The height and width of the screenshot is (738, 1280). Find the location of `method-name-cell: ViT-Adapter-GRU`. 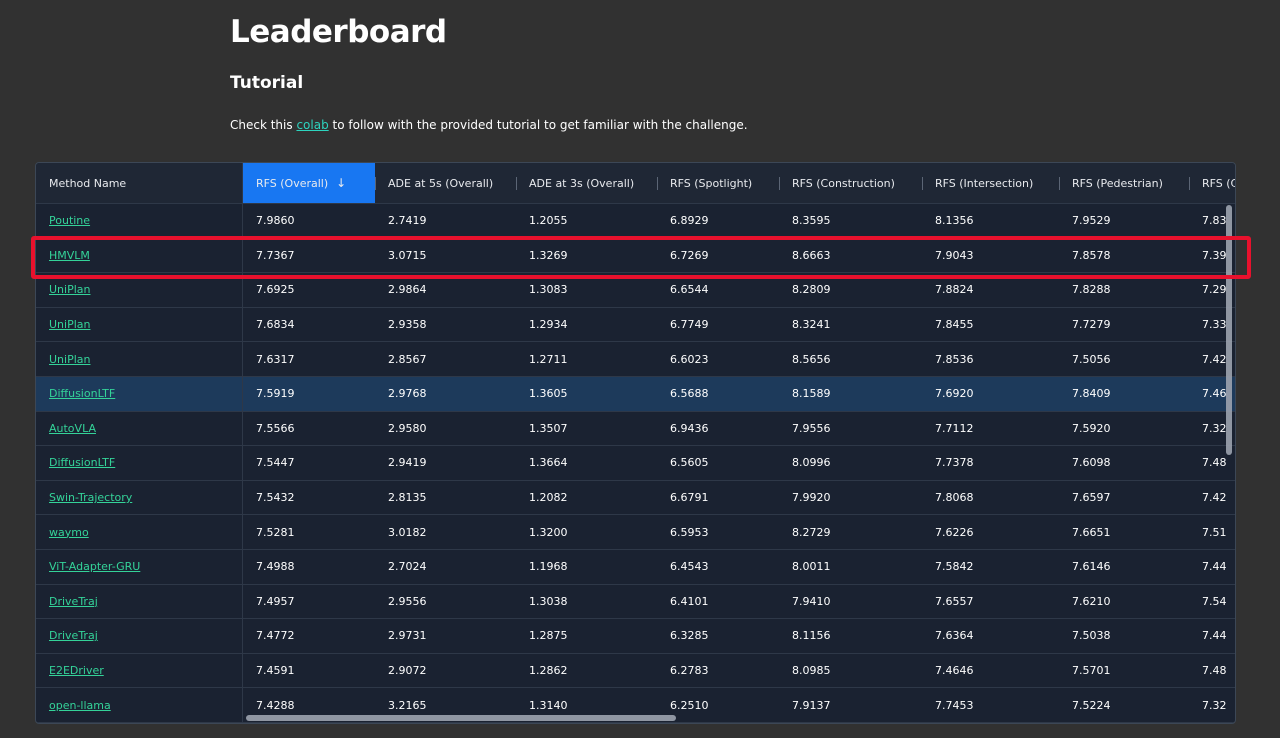

method-name-cell: ViT-Adapter-GRU is located at coordinates (139, 566).